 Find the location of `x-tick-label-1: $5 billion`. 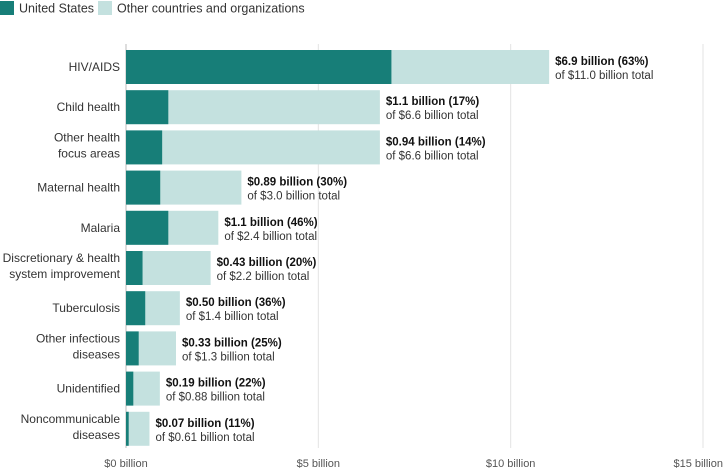

x-tick-label-1: $5 billion is located at coordinates (318, 463).